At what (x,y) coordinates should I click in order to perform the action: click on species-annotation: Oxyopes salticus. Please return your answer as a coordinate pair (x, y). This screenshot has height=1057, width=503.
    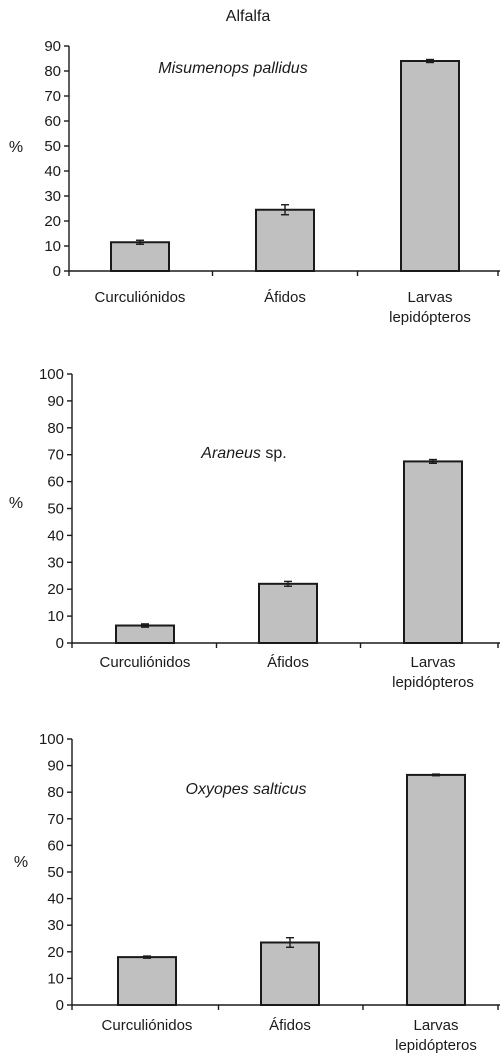
    Looking at the image, I should click on (246, 789).